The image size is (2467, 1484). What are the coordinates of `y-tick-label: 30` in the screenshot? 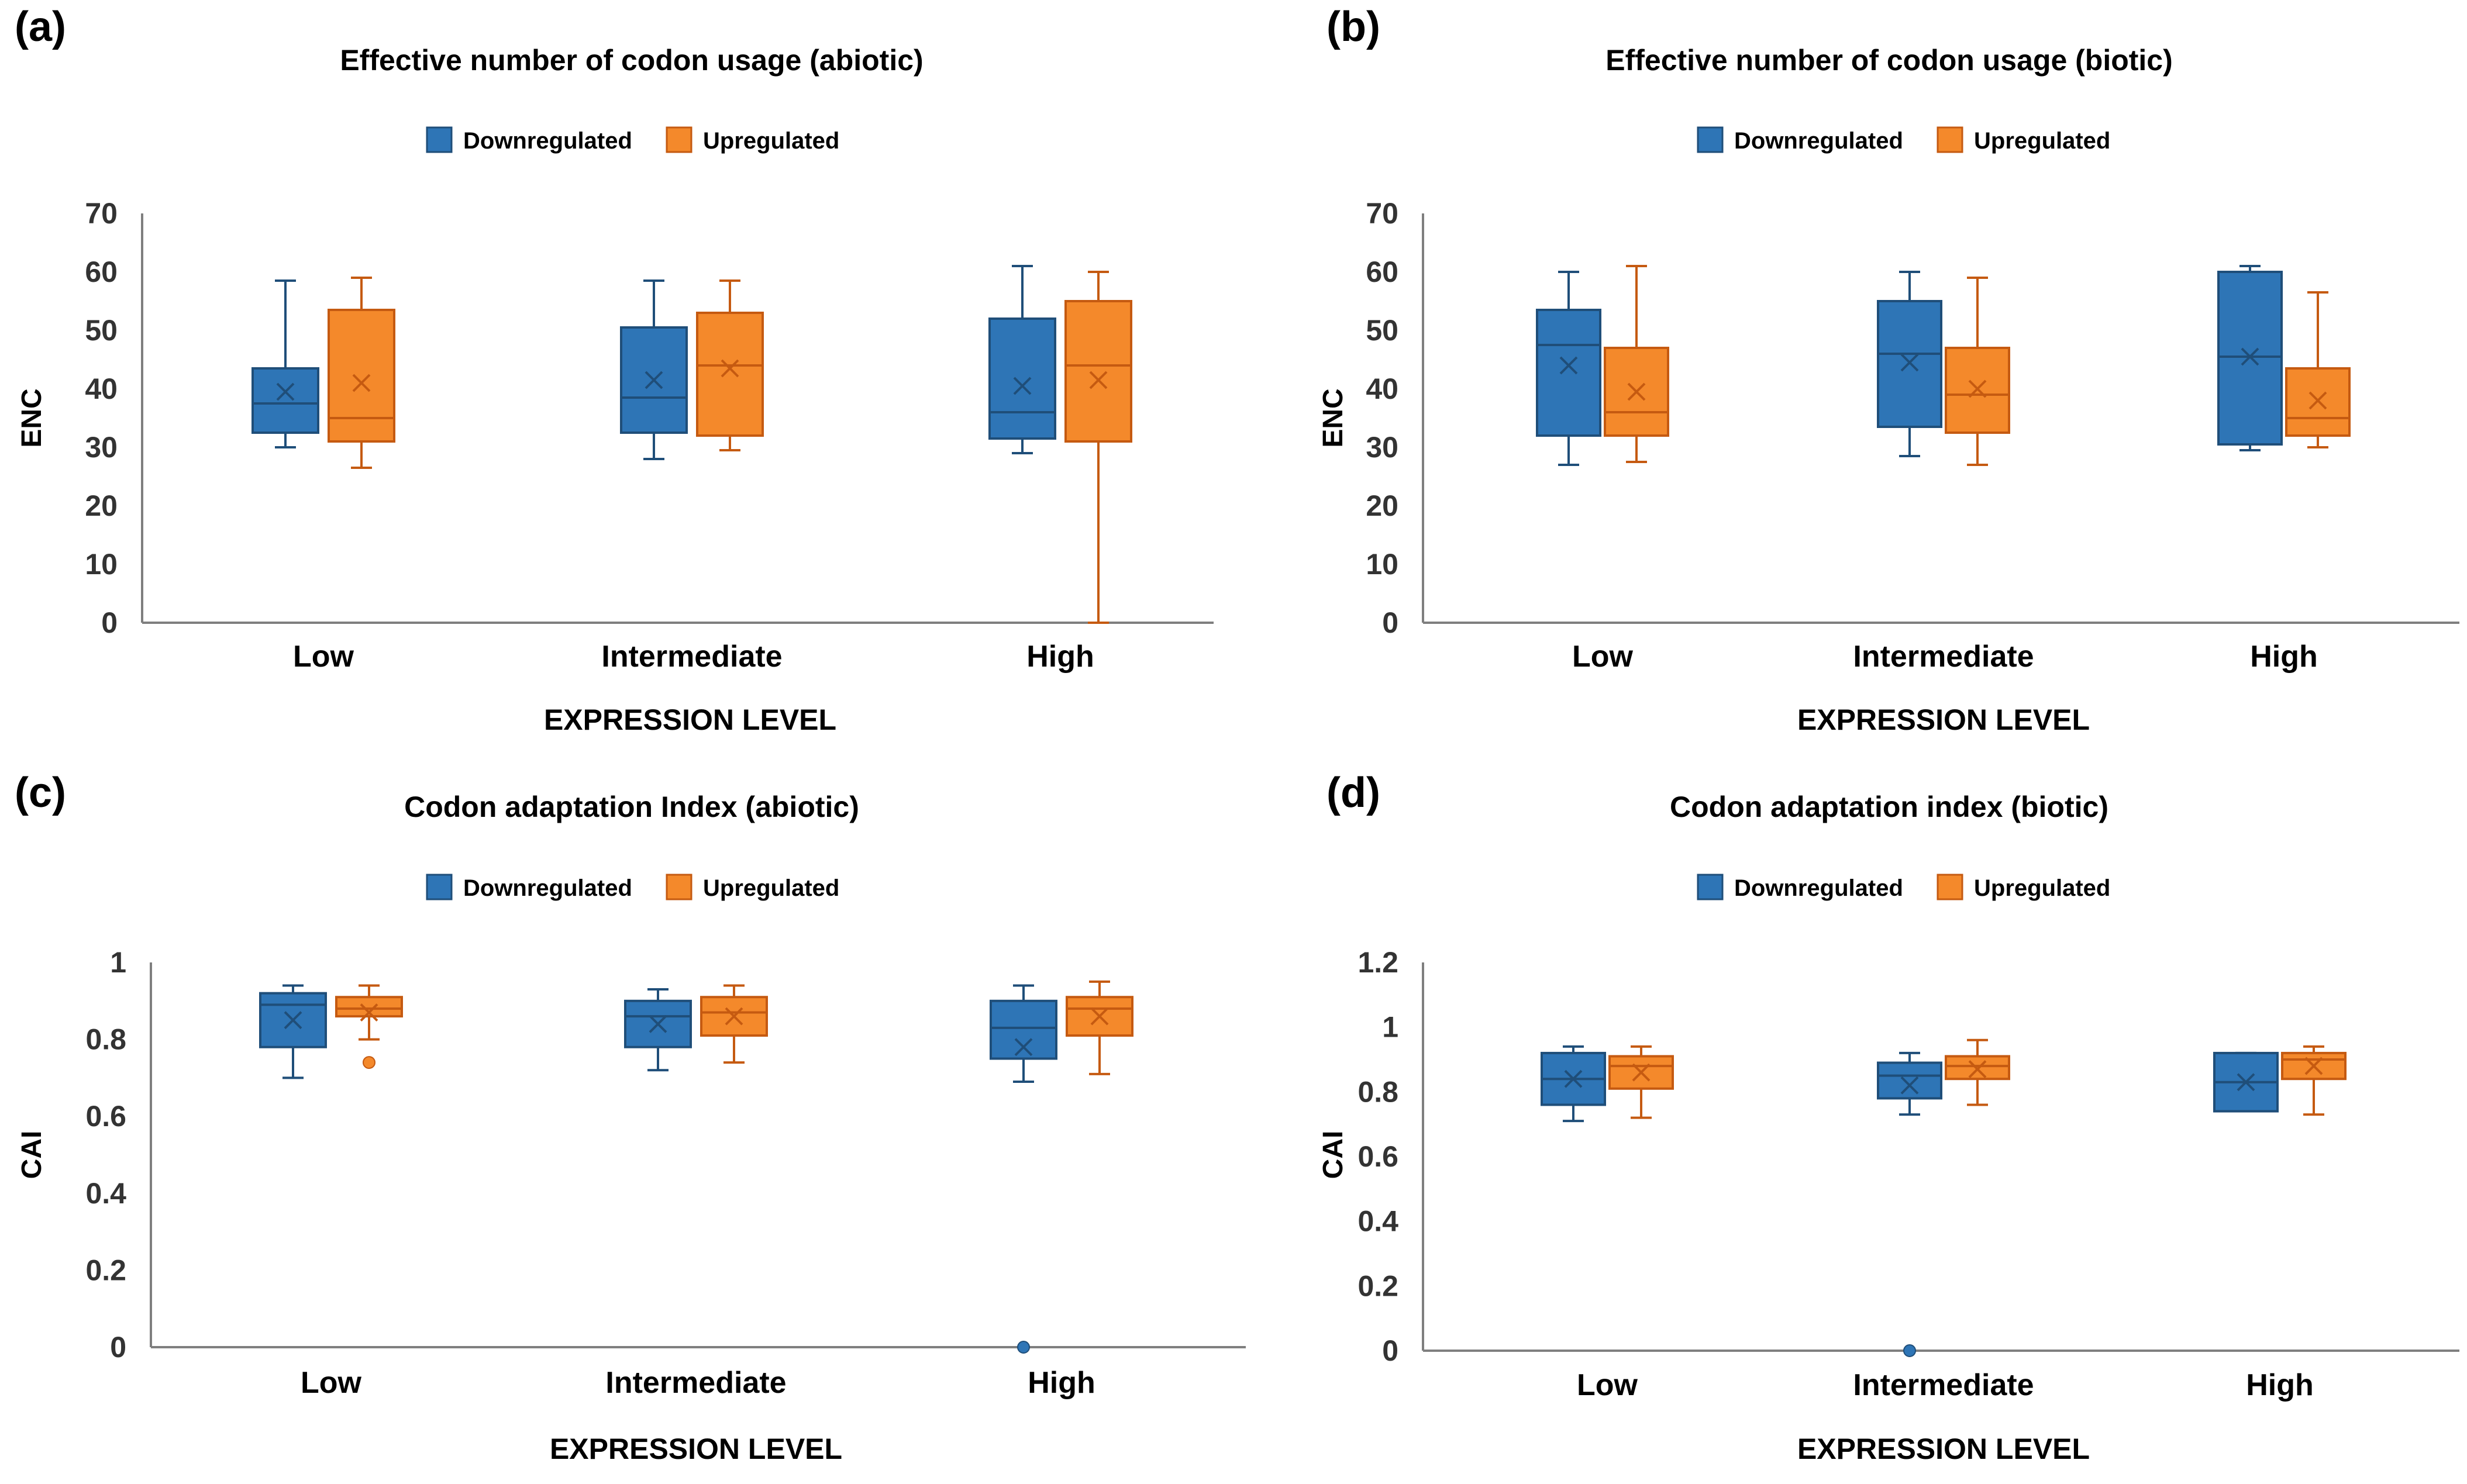 It's located at (102, 447).